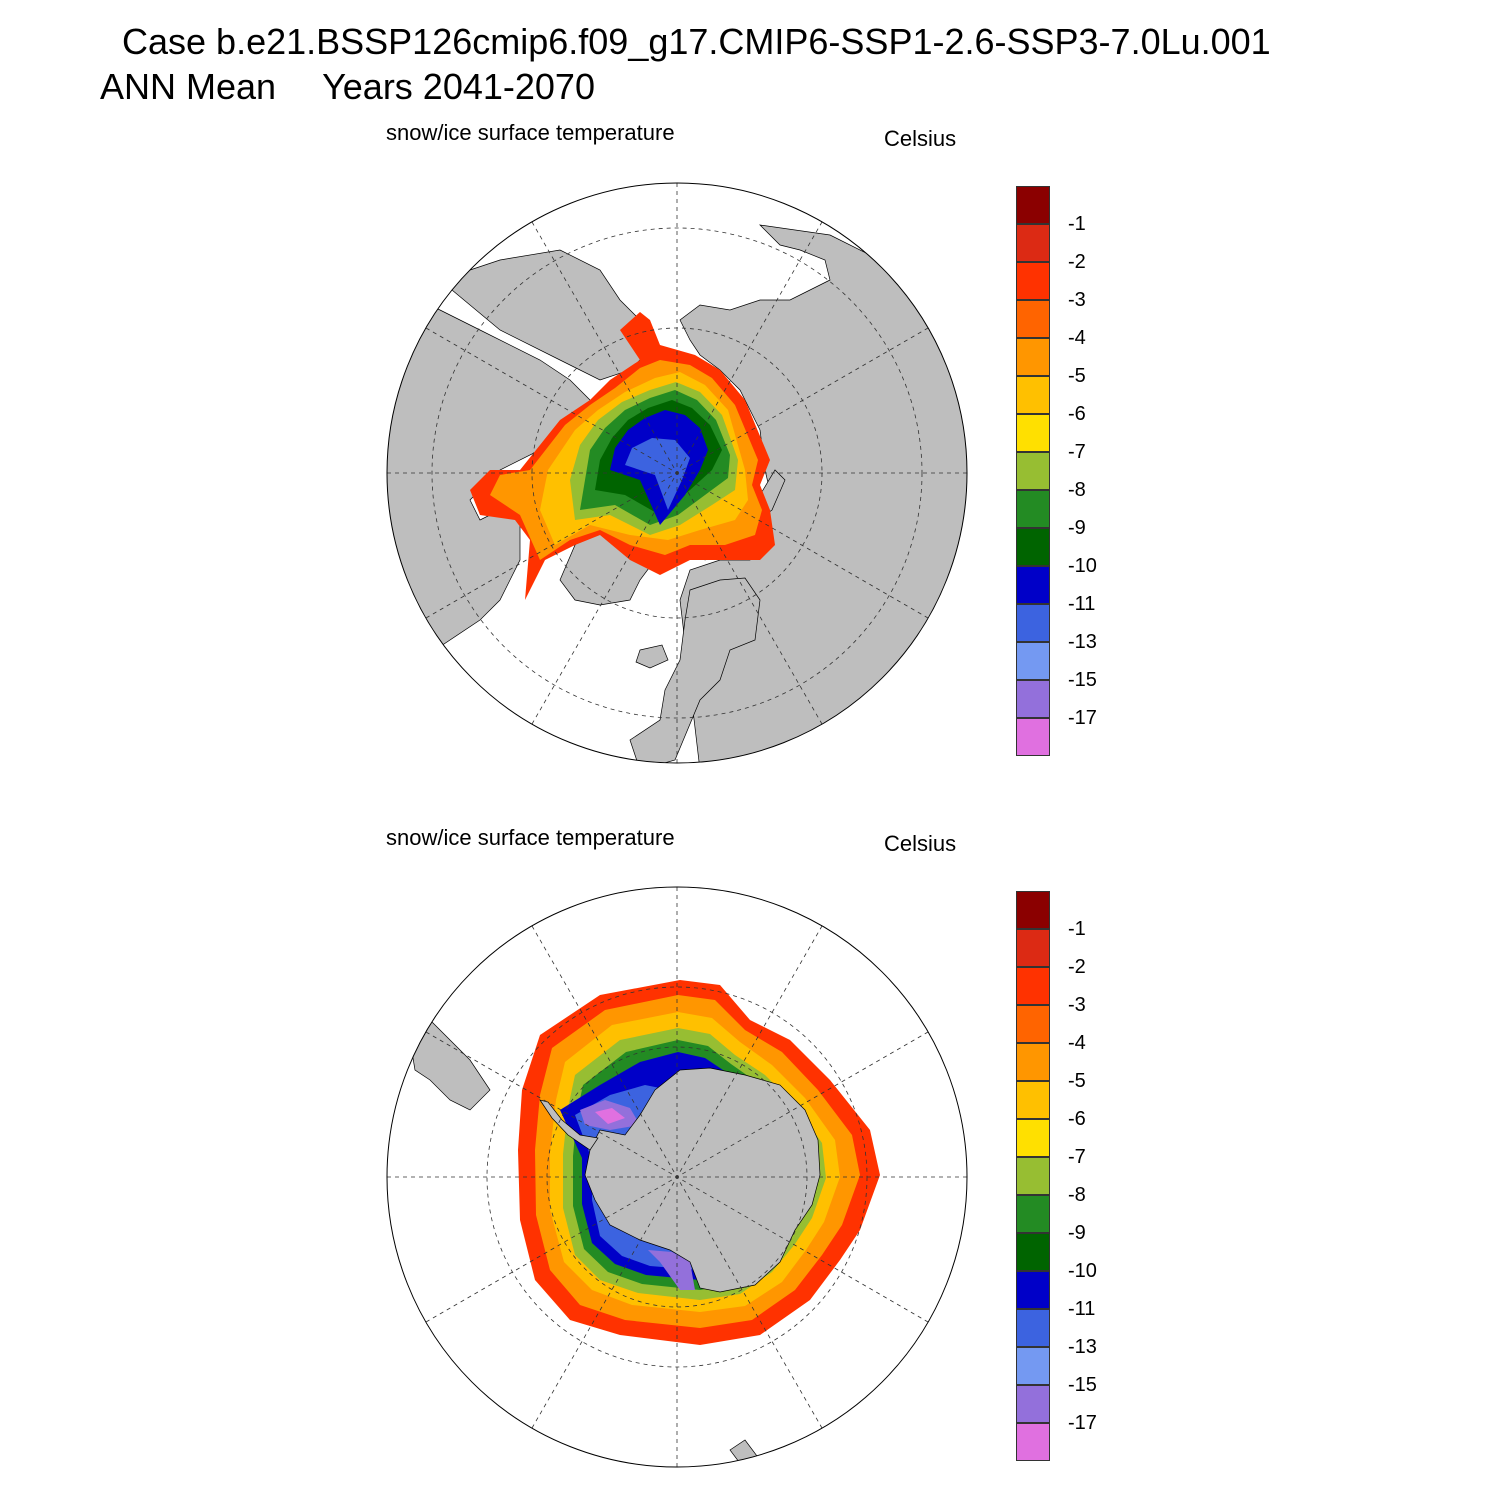 This screenshot has height=1500, width=1500. I want to click on period-title: ANN Mean Years 2041-2070, so click(347, 87).